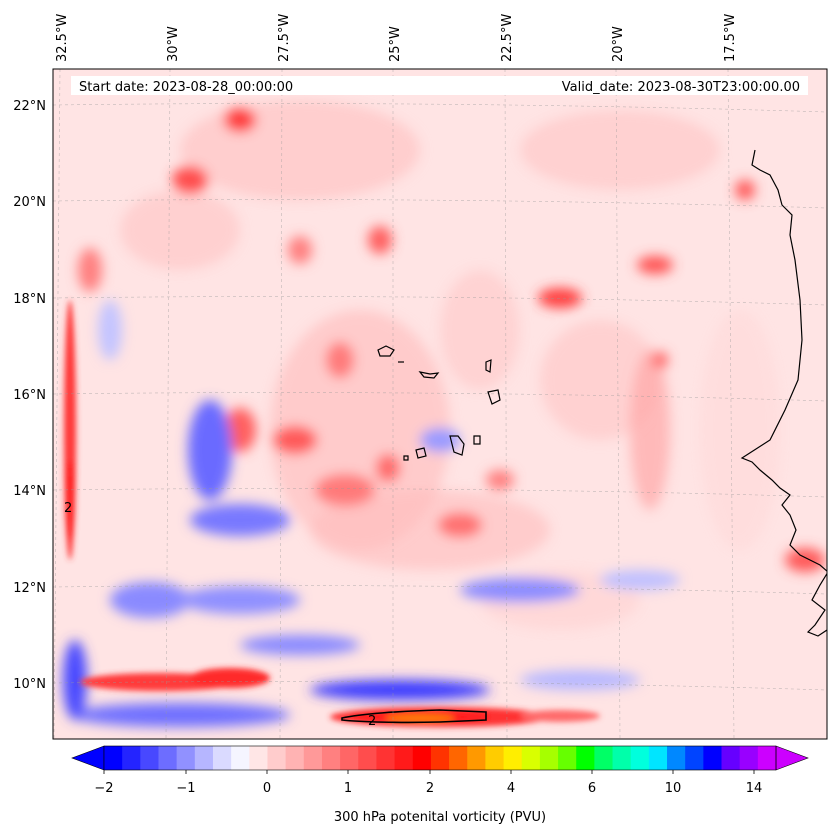 This screenshot has width=837, height=836. Describe the element at coordinates (783, 393) in the screenshot. I see `africa-coastline` at that location.